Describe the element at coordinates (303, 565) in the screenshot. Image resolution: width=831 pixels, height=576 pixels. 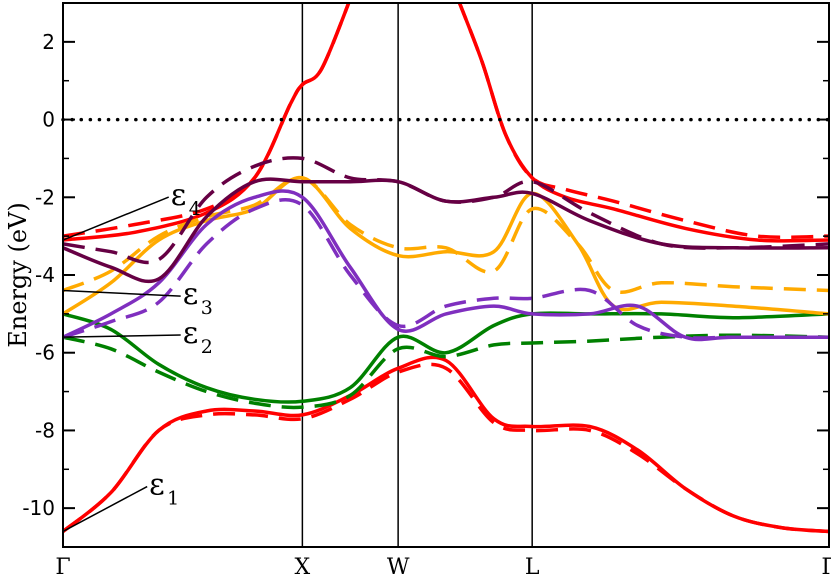
I see `kpoint-label: X` at that location.